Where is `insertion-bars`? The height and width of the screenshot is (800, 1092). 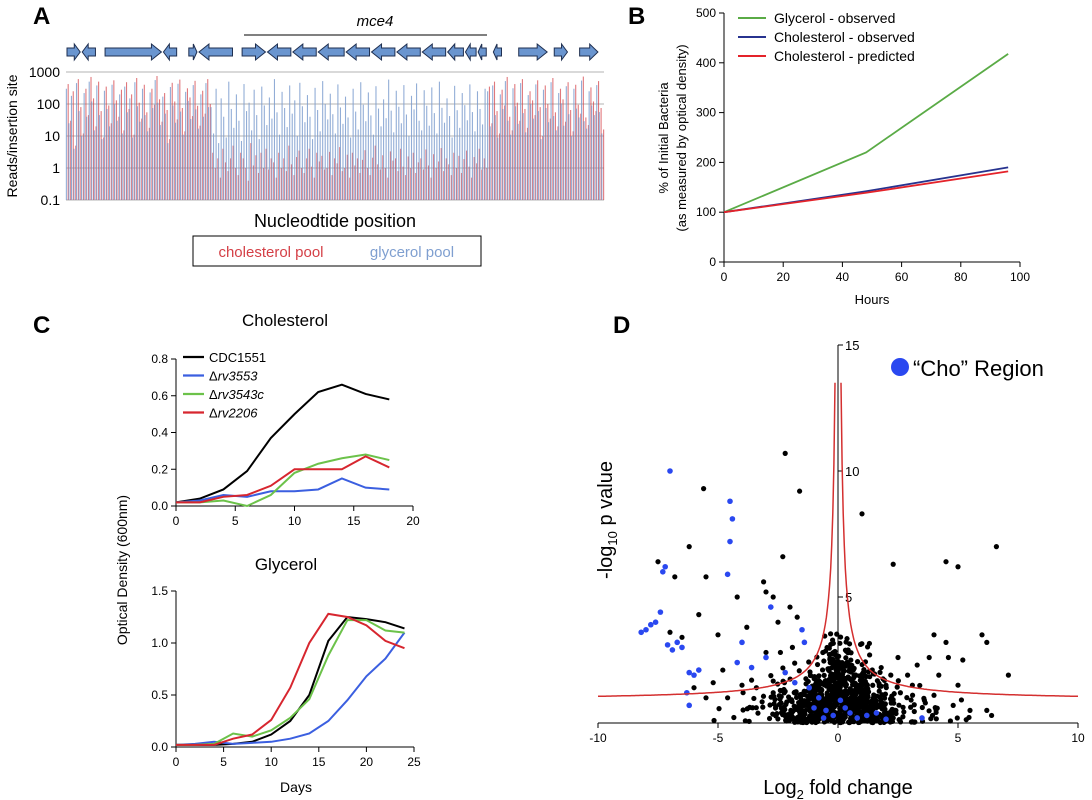
insertion-bars is located at coordinates (335, 137).